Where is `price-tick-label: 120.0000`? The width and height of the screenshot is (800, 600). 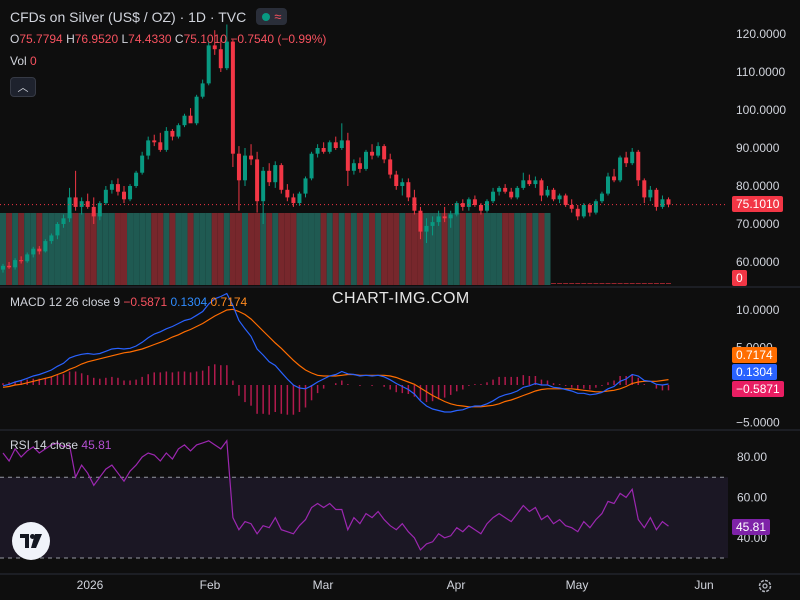
price-tick-label: 120.0000 is located at coordinates (761, 34).